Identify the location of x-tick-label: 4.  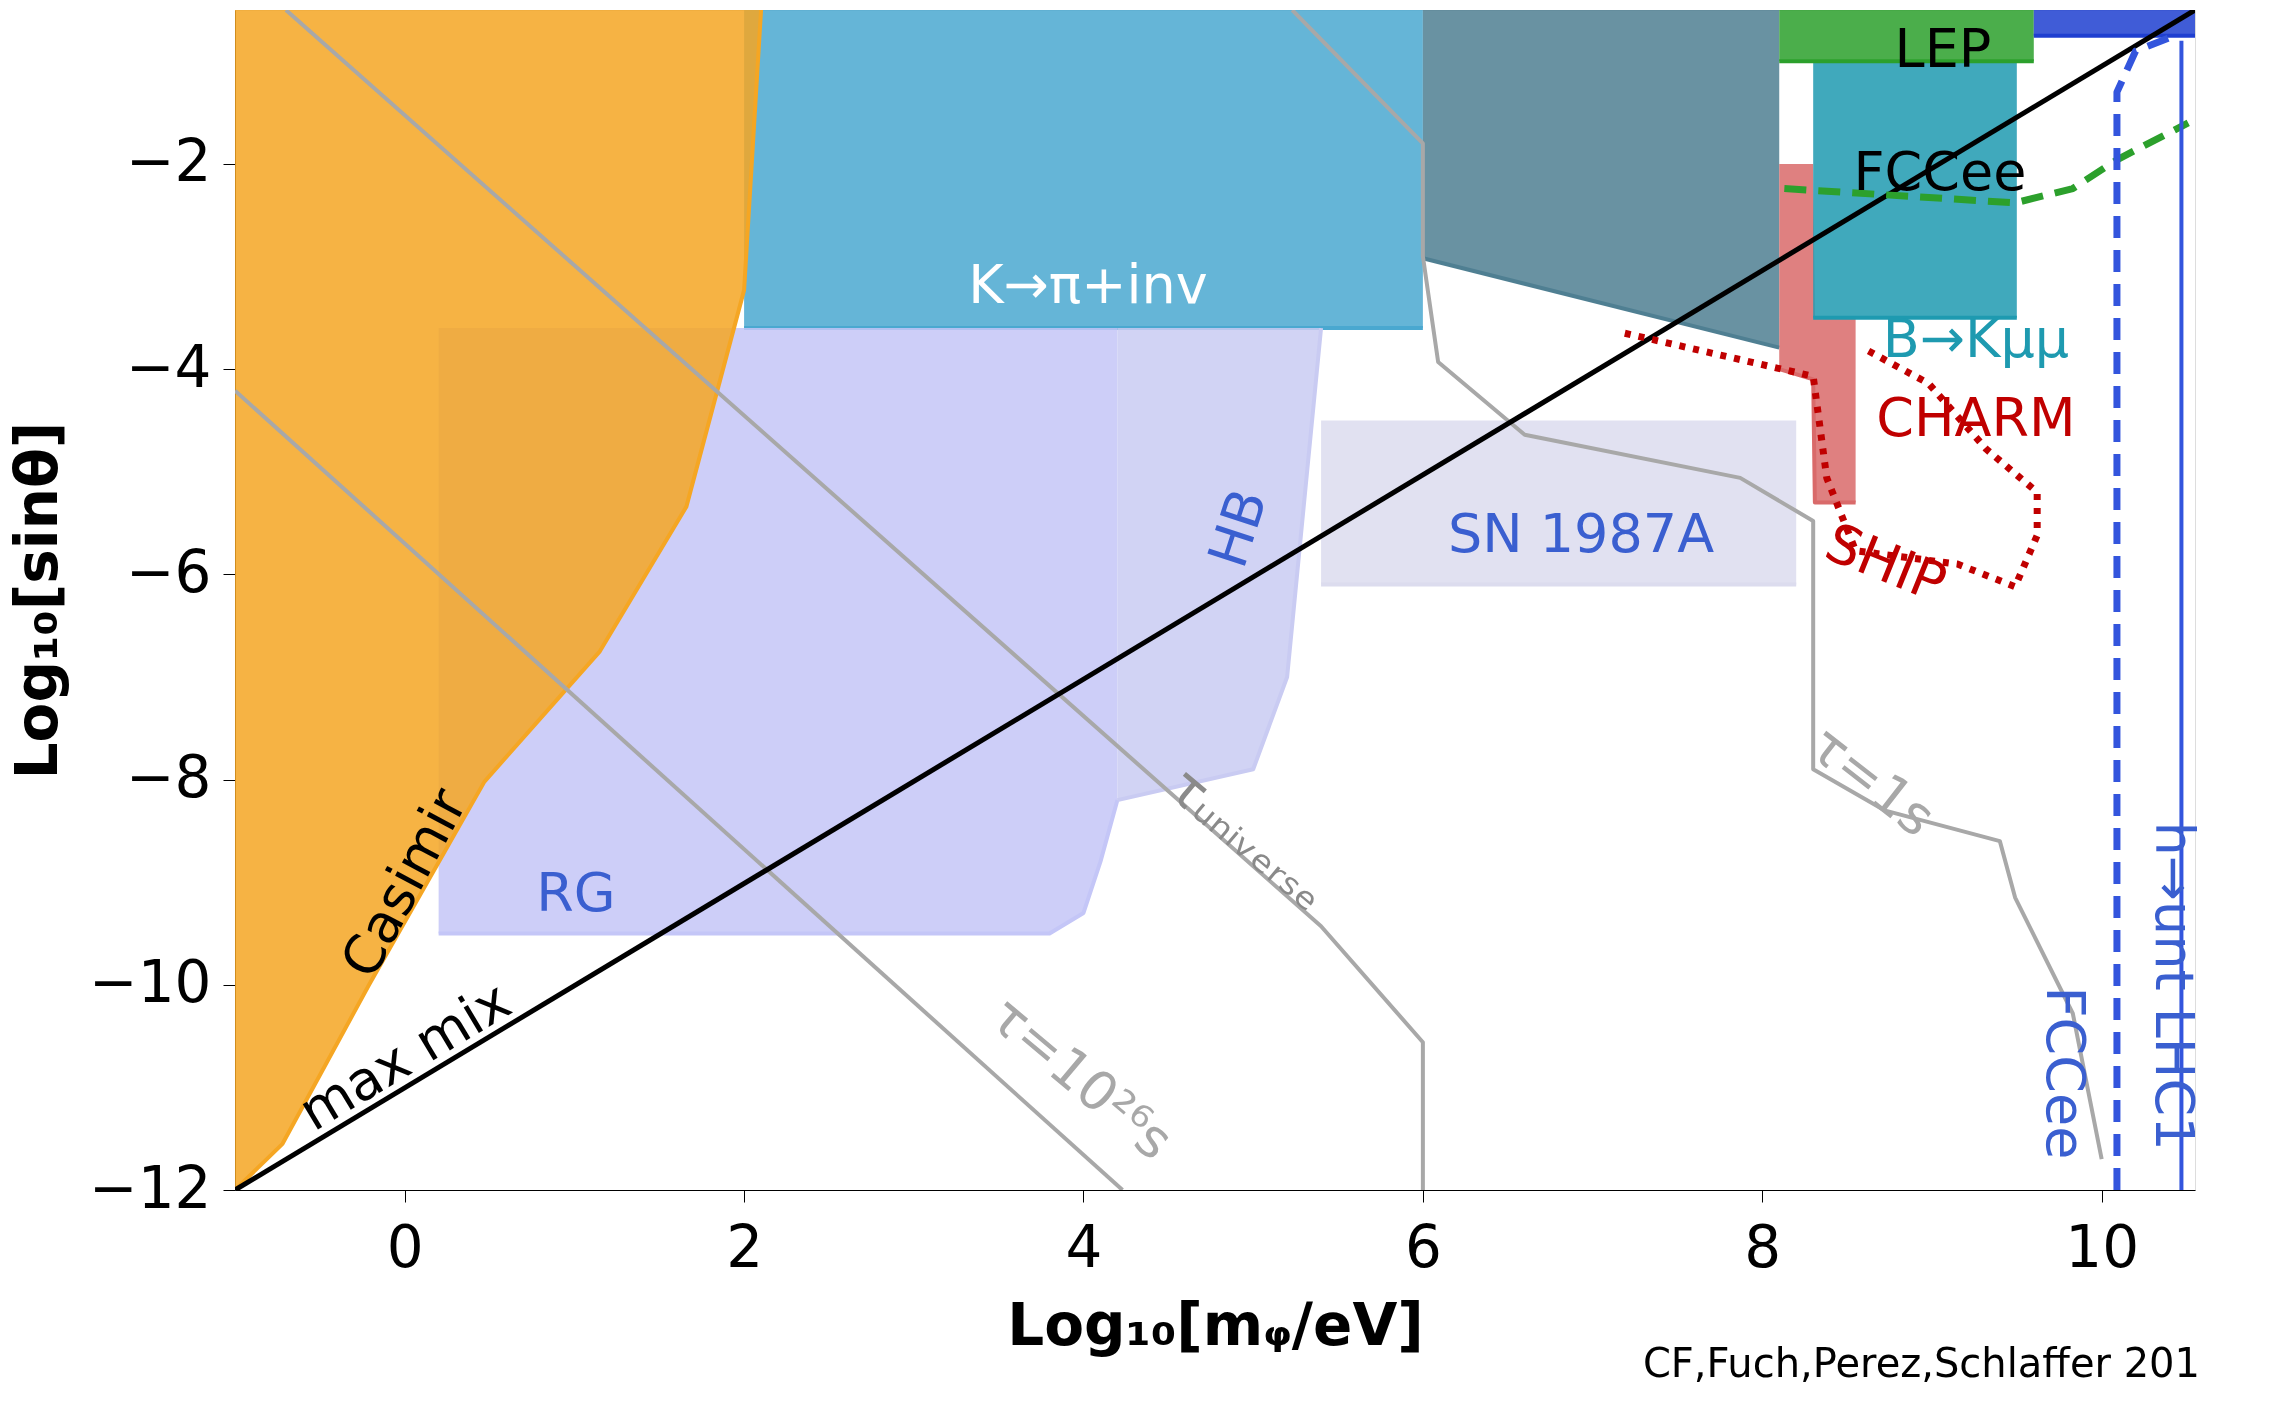
(1084, 1246).